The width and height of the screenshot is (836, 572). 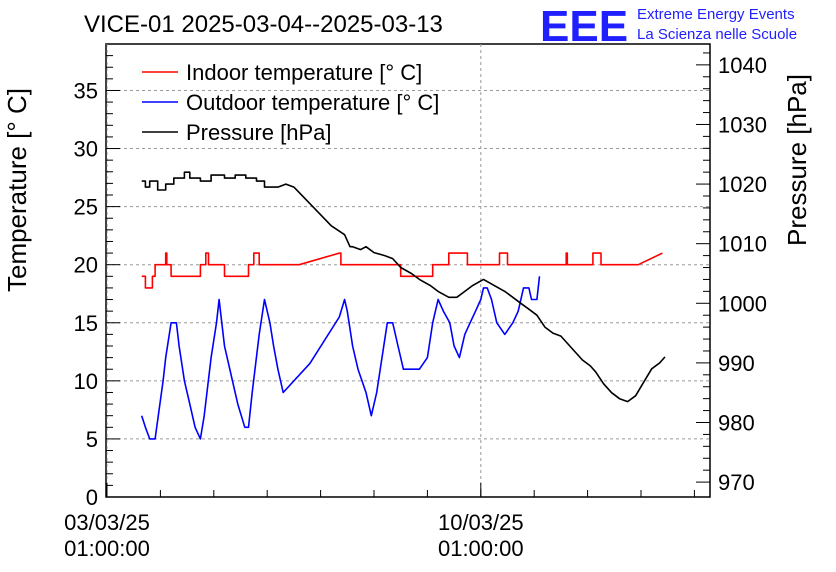 What do you see at coordinates (742, 184) in the screenshot?
I see `y2-tick-label-1020: 1020` at bounding box center [742, 184].